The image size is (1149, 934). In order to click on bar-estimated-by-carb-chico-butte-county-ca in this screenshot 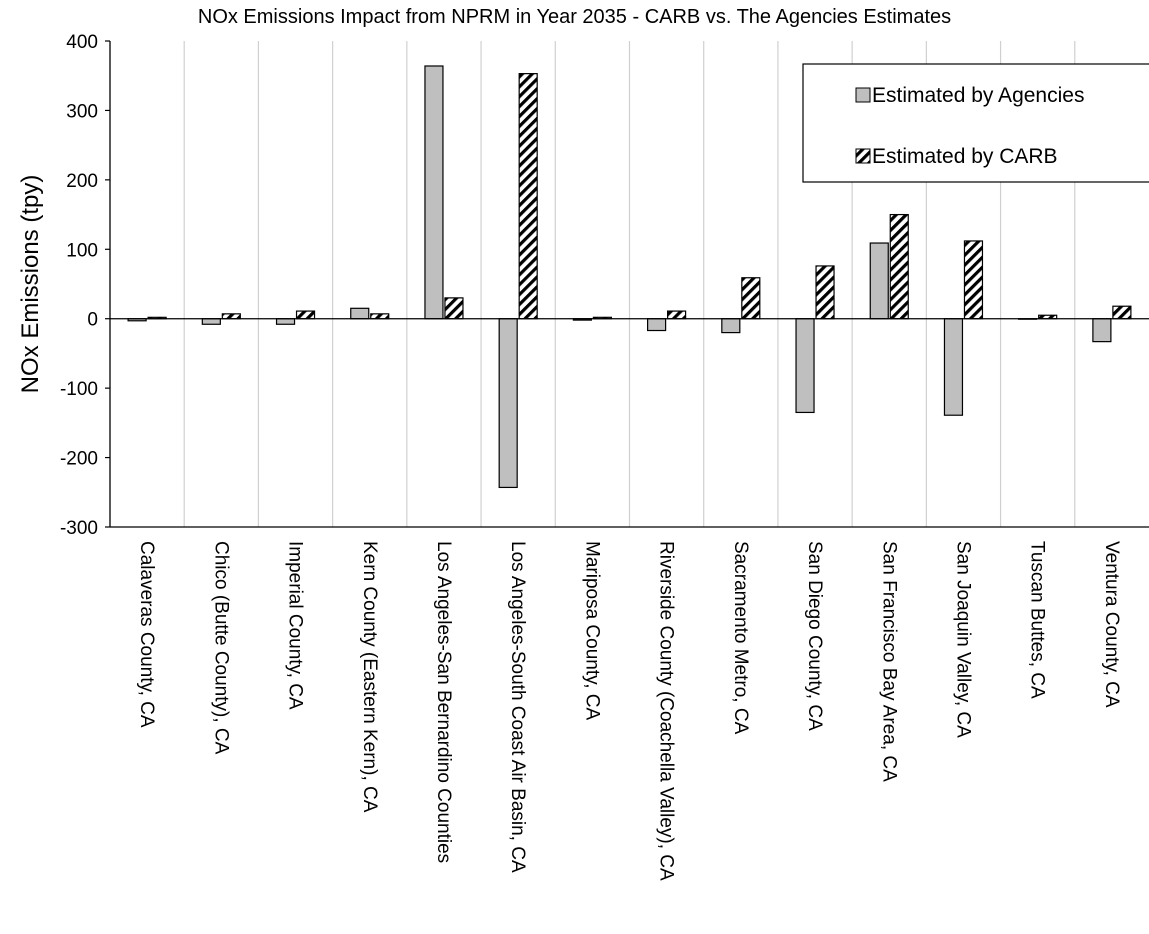, I will do `click(231, 316)`.